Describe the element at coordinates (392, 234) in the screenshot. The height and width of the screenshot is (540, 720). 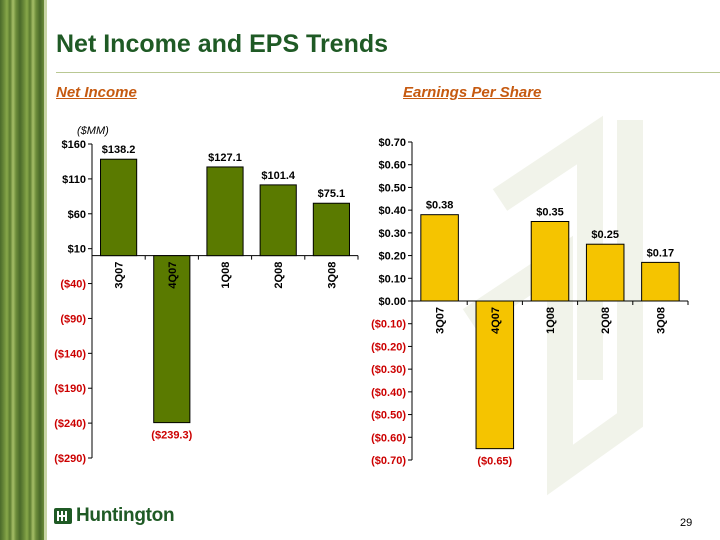
I see `eps-y-tick-label: $0.30` at that location.